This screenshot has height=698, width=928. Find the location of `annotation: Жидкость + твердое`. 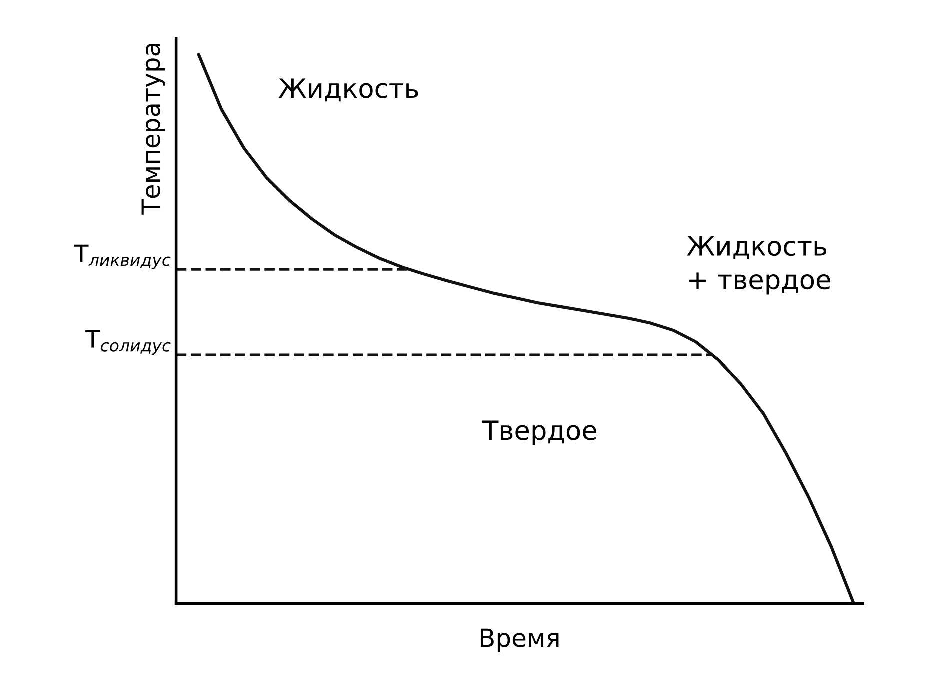

annotation: Жидкость + твердое is located at coordinates (758, 265).